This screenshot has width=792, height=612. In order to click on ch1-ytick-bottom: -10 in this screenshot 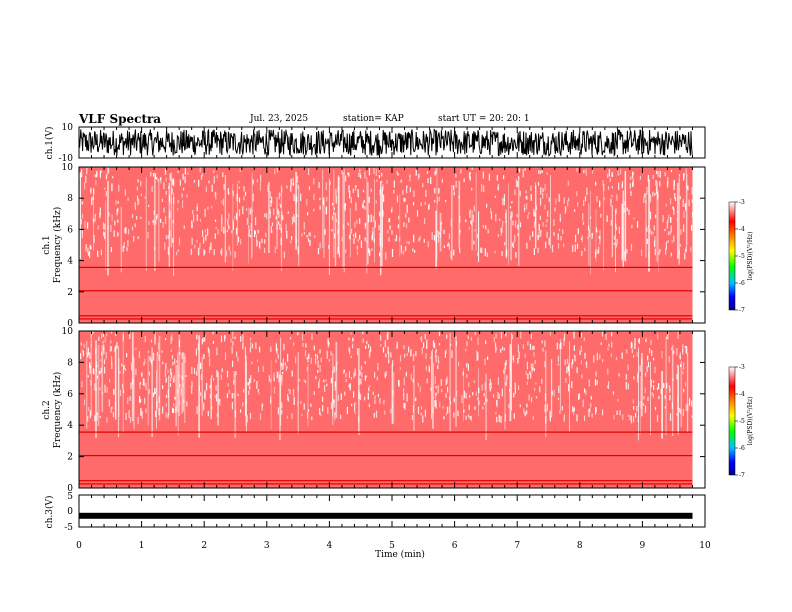, I will do `click(66, 159)`.